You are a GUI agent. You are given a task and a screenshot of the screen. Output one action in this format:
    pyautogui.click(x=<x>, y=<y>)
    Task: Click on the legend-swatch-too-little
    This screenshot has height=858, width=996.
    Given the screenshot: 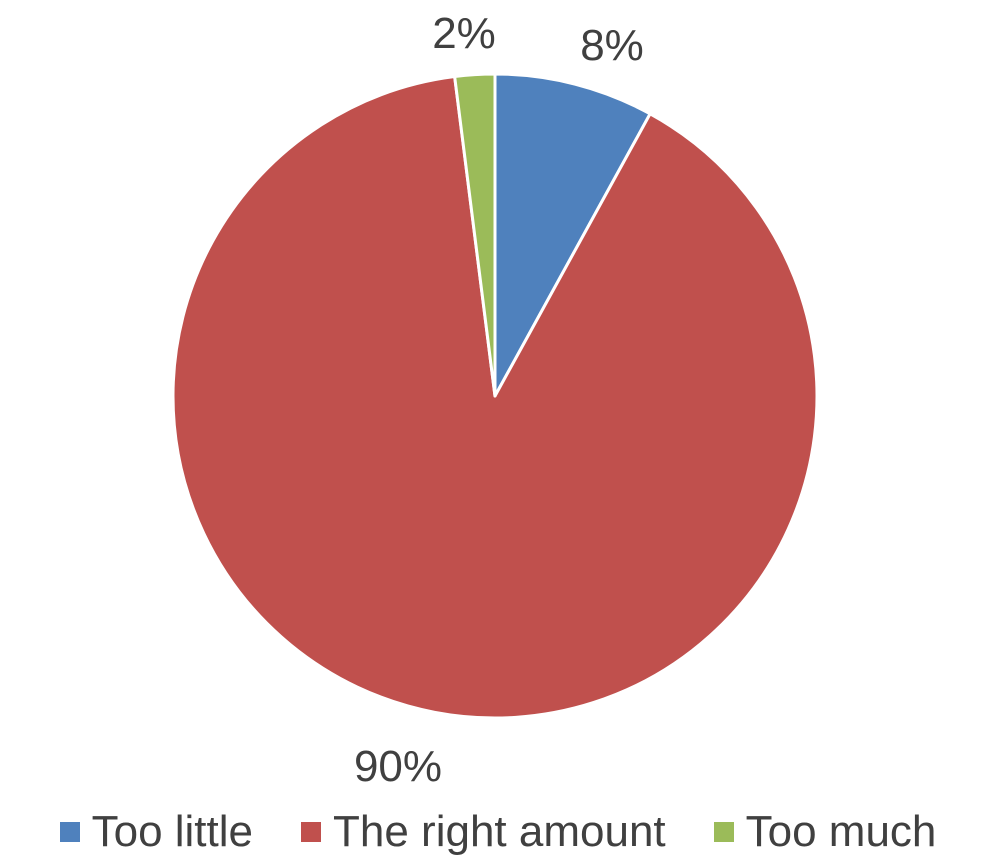 What is the action you would take?
    pyautogui.click(x=69, y=832)
    